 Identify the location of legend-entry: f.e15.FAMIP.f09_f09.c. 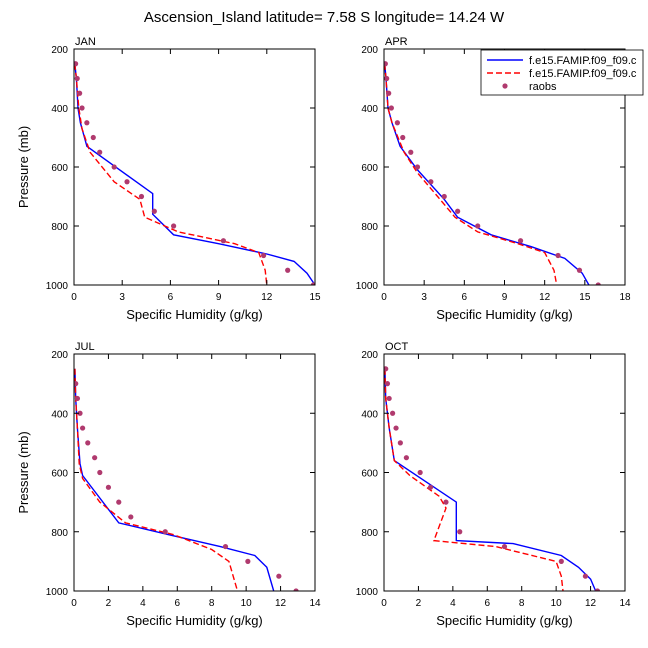
(562, 61).